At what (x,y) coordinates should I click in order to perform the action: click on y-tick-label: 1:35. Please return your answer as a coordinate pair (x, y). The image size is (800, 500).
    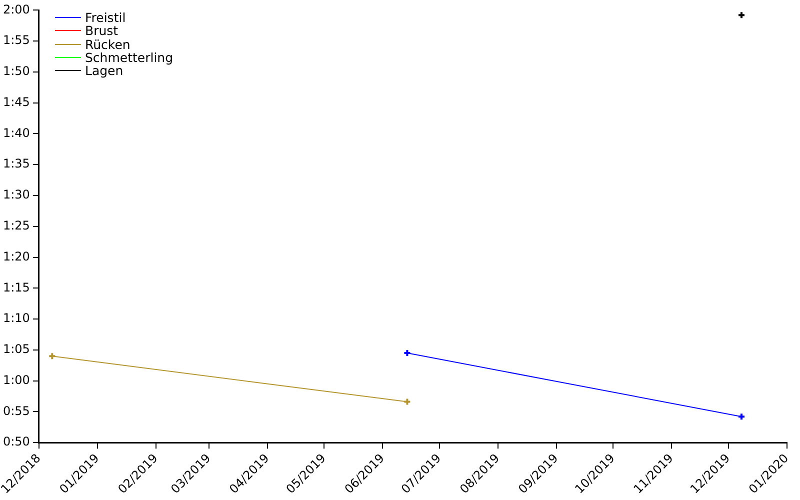
    Looking at the image, I should click on (16, 163).